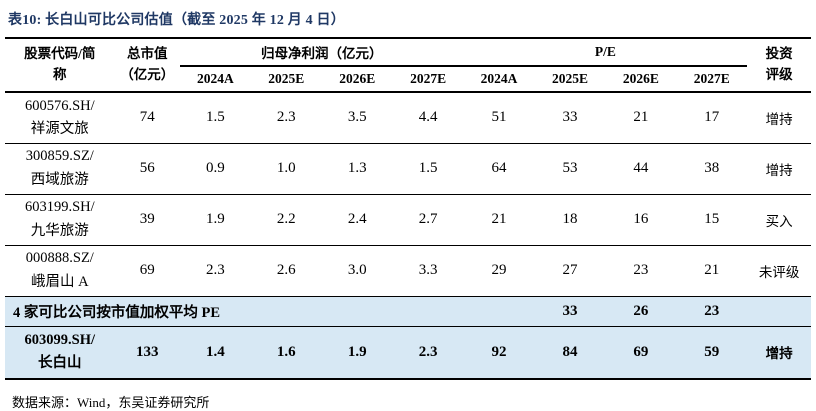  I want to click on value-cell: 3.3, so click(428, 271).